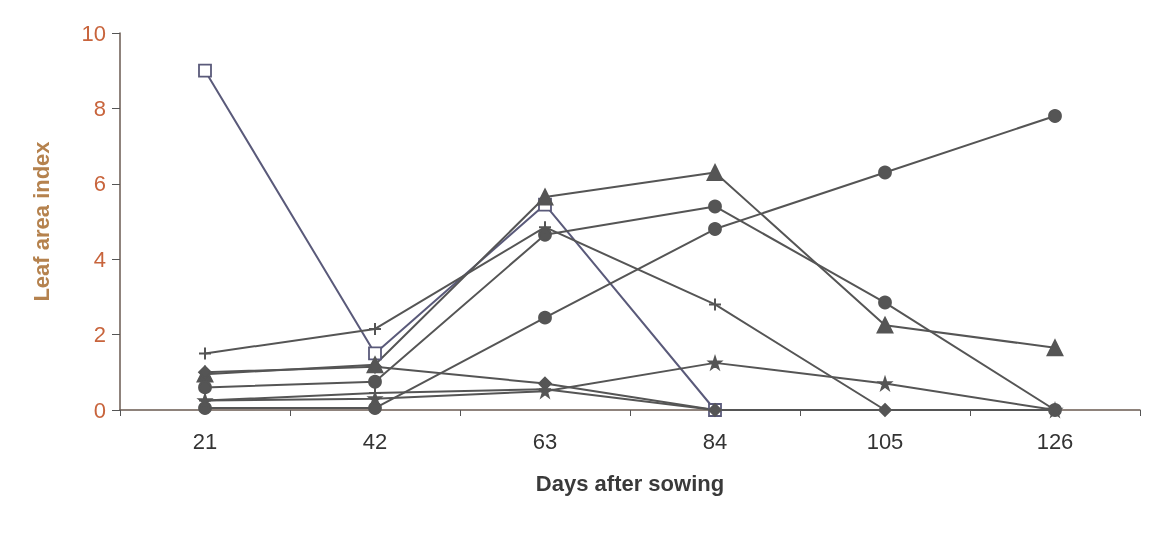 The image size is (1170, 536). Describe the element at coordinates (99, 184) in the screenshot. I see `y-tick-label: 6` at that location.